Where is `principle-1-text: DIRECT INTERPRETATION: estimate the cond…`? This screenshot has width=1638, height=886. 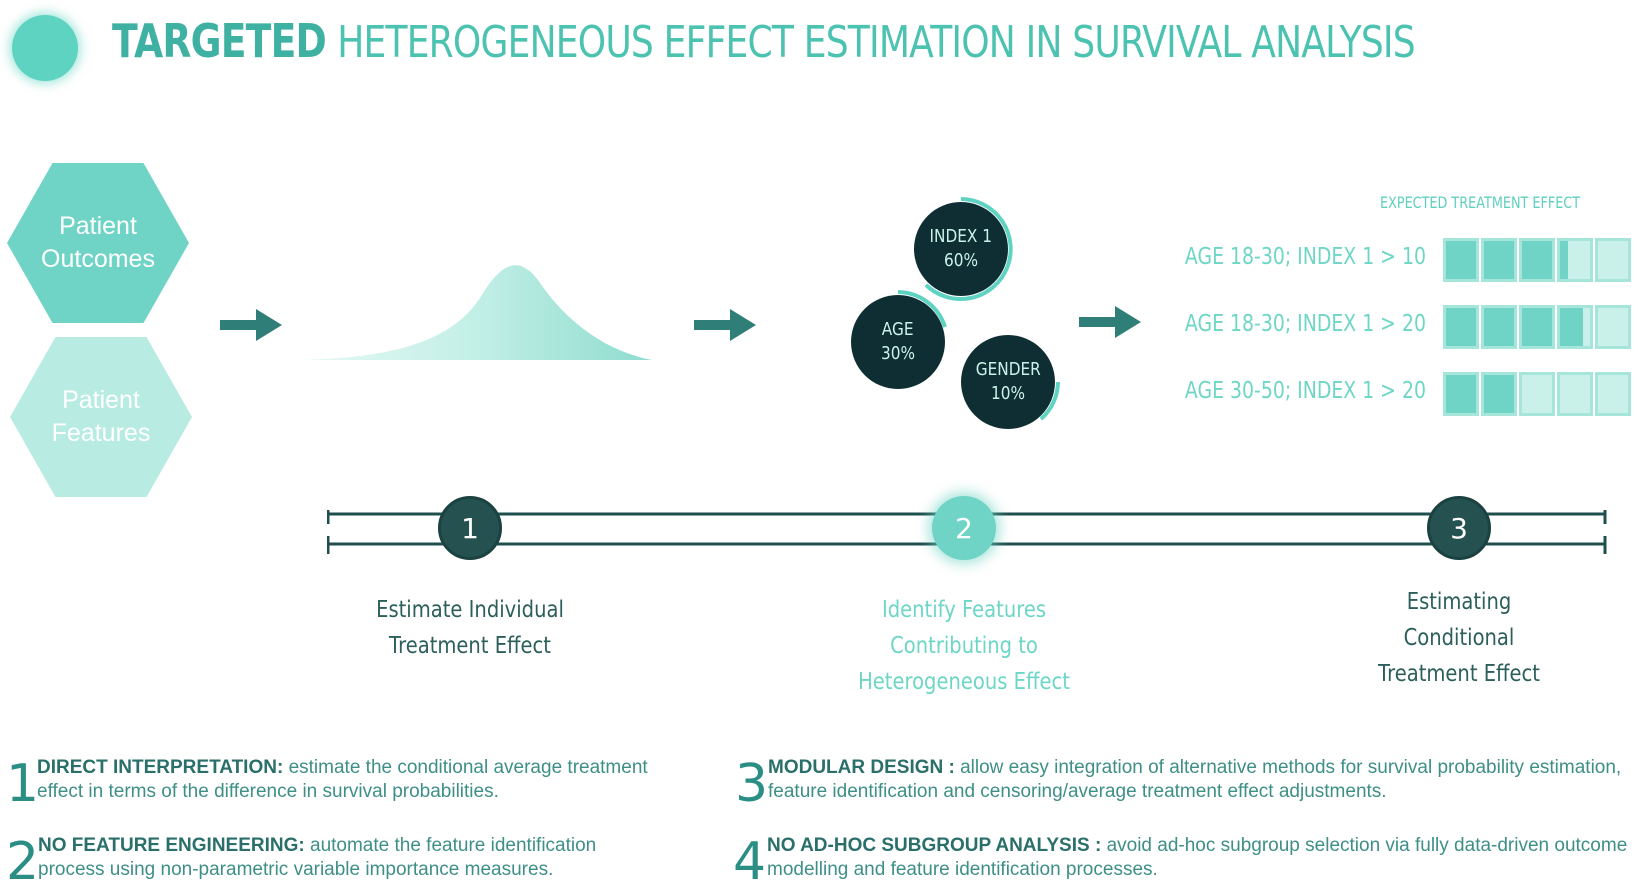
principle-1-text: DIRECT INTERPRETATION: estimate the cond… is located at coordinates (342, 780).